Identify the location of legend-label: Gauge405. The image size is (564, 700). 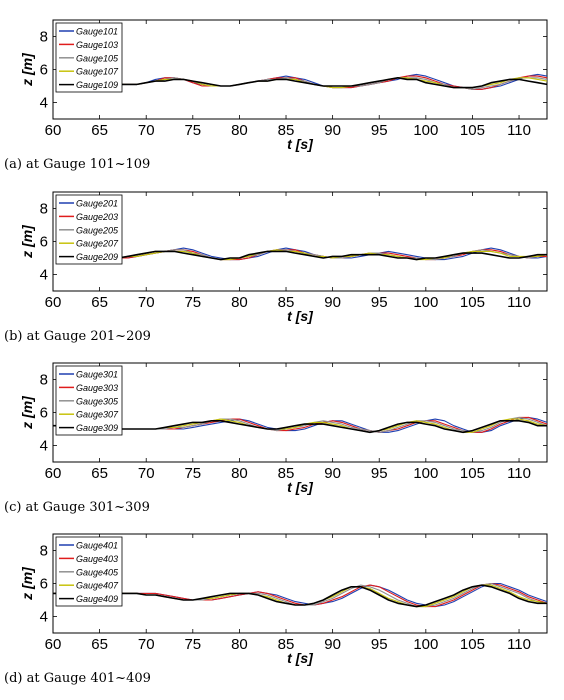
(97, 572).